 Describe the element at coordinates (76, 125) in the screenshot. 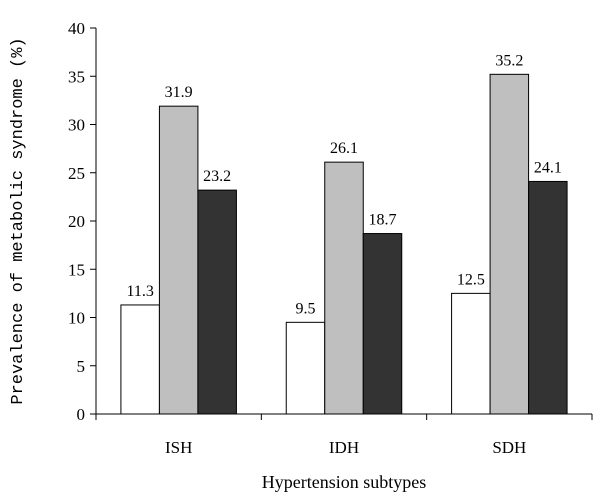

I see `y-tick-label: 30` at that location.